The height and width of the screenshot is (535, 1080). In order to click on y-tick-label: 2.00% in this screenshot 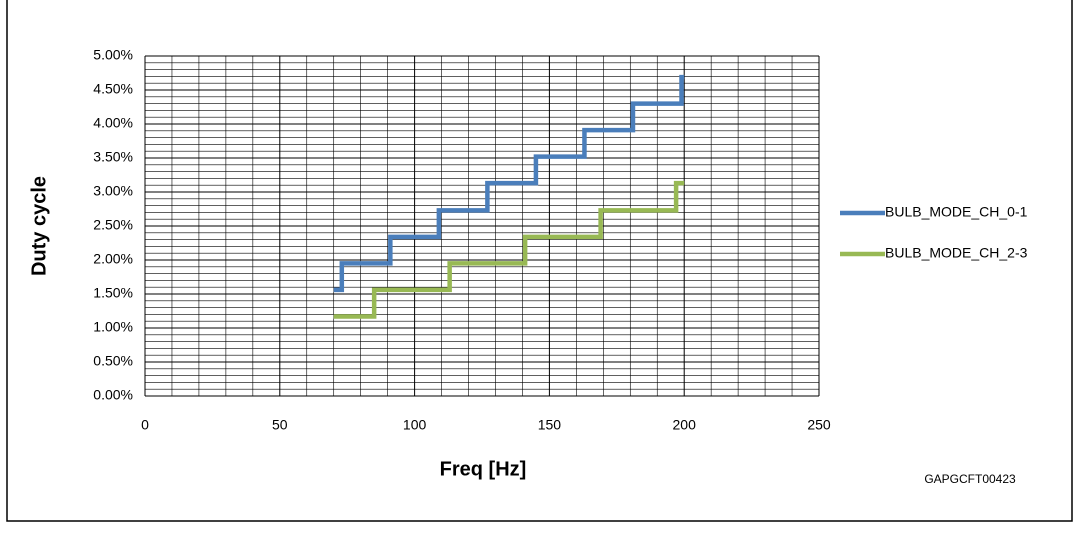, I will do `click(113, 259)`.